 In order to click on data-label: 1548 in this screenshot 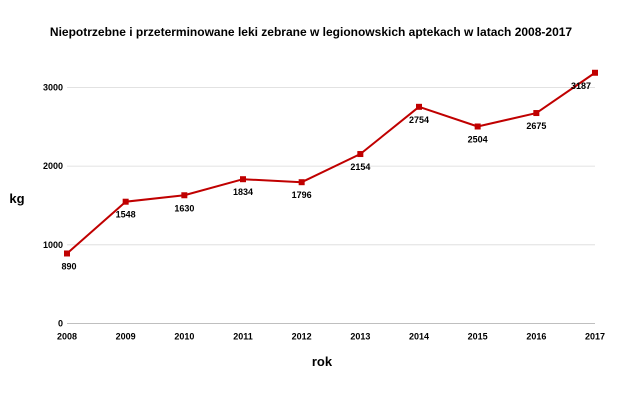, I will do `click(126, 215)`.